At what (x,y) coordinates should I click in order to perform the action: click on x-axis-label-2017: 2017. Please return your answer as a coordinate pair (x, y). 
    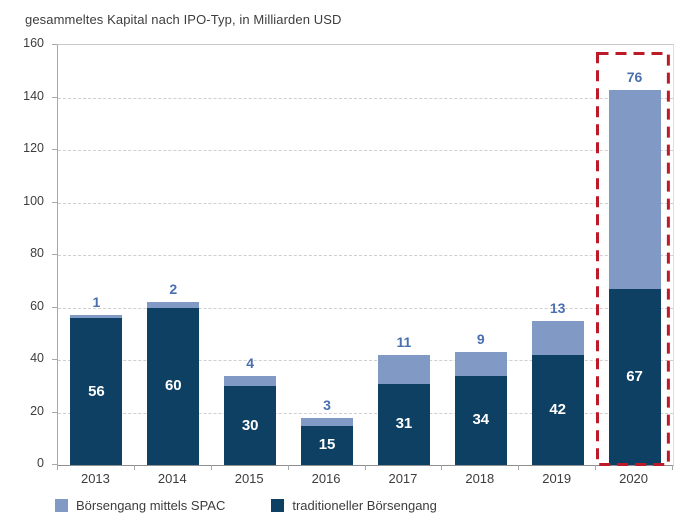
    Looking at the image, I should click on (403, 478).